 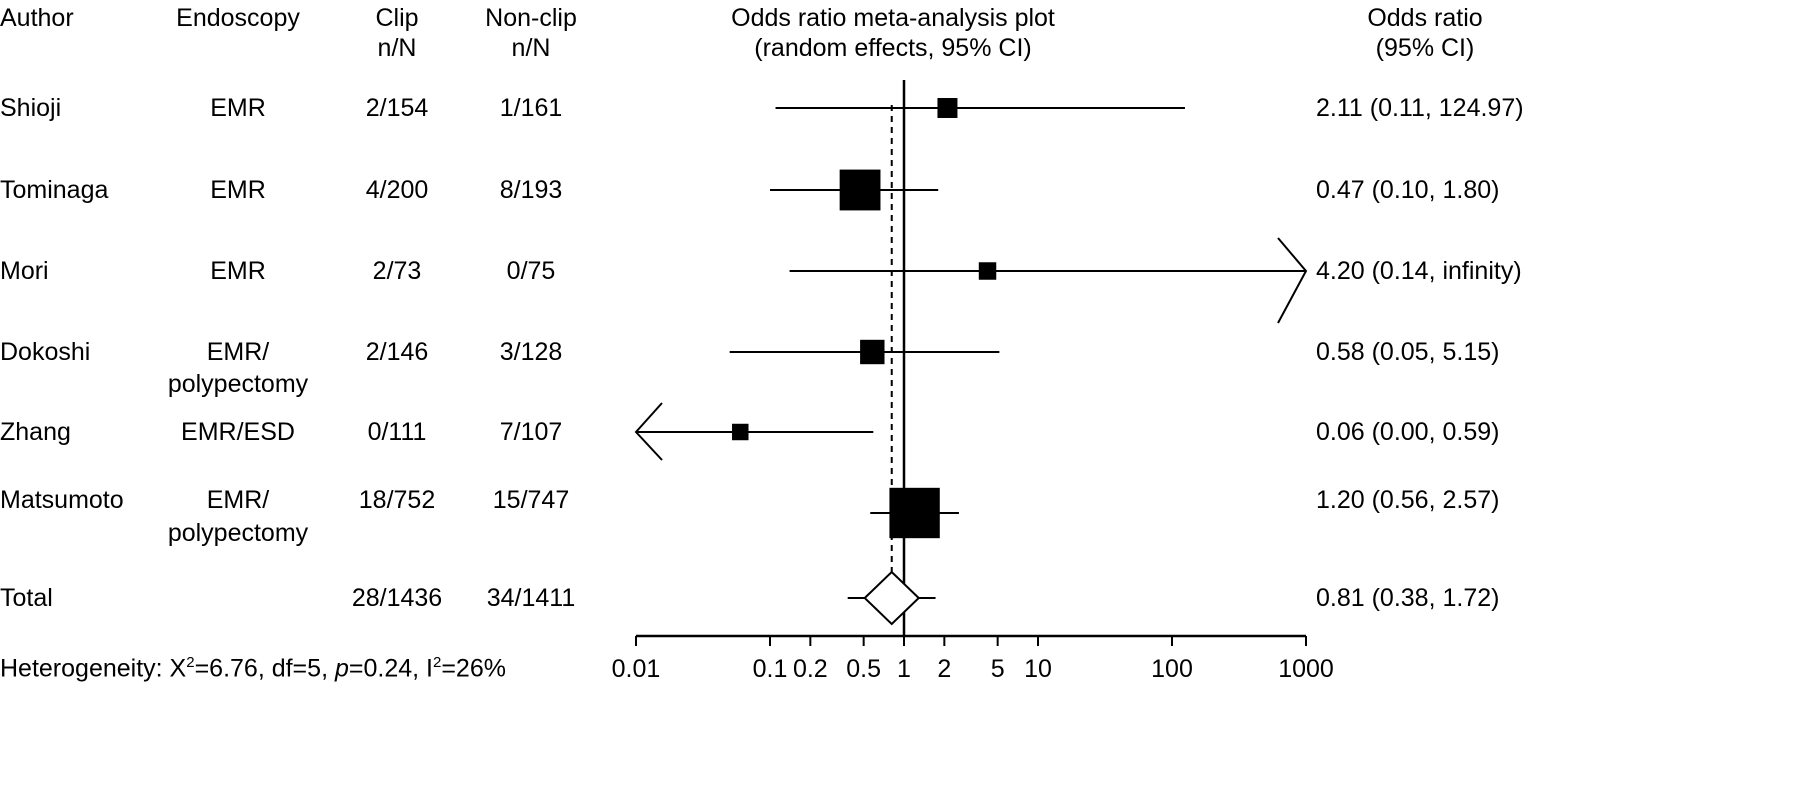 What do you see at coordinates (397, 598) in the screenshot?
I see `total-clip: 28/1436` at bounding box center [397, 598].